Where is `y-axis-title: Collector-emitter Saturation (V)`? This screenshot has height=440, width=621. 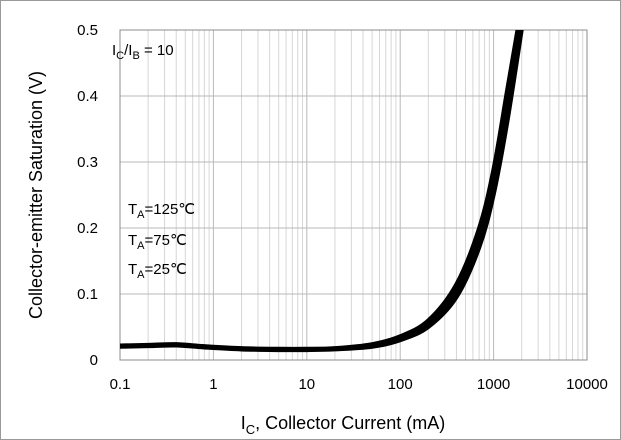 y-axis-title: Collector-emitter Saturation (V) is located at coordinates (36, 195).